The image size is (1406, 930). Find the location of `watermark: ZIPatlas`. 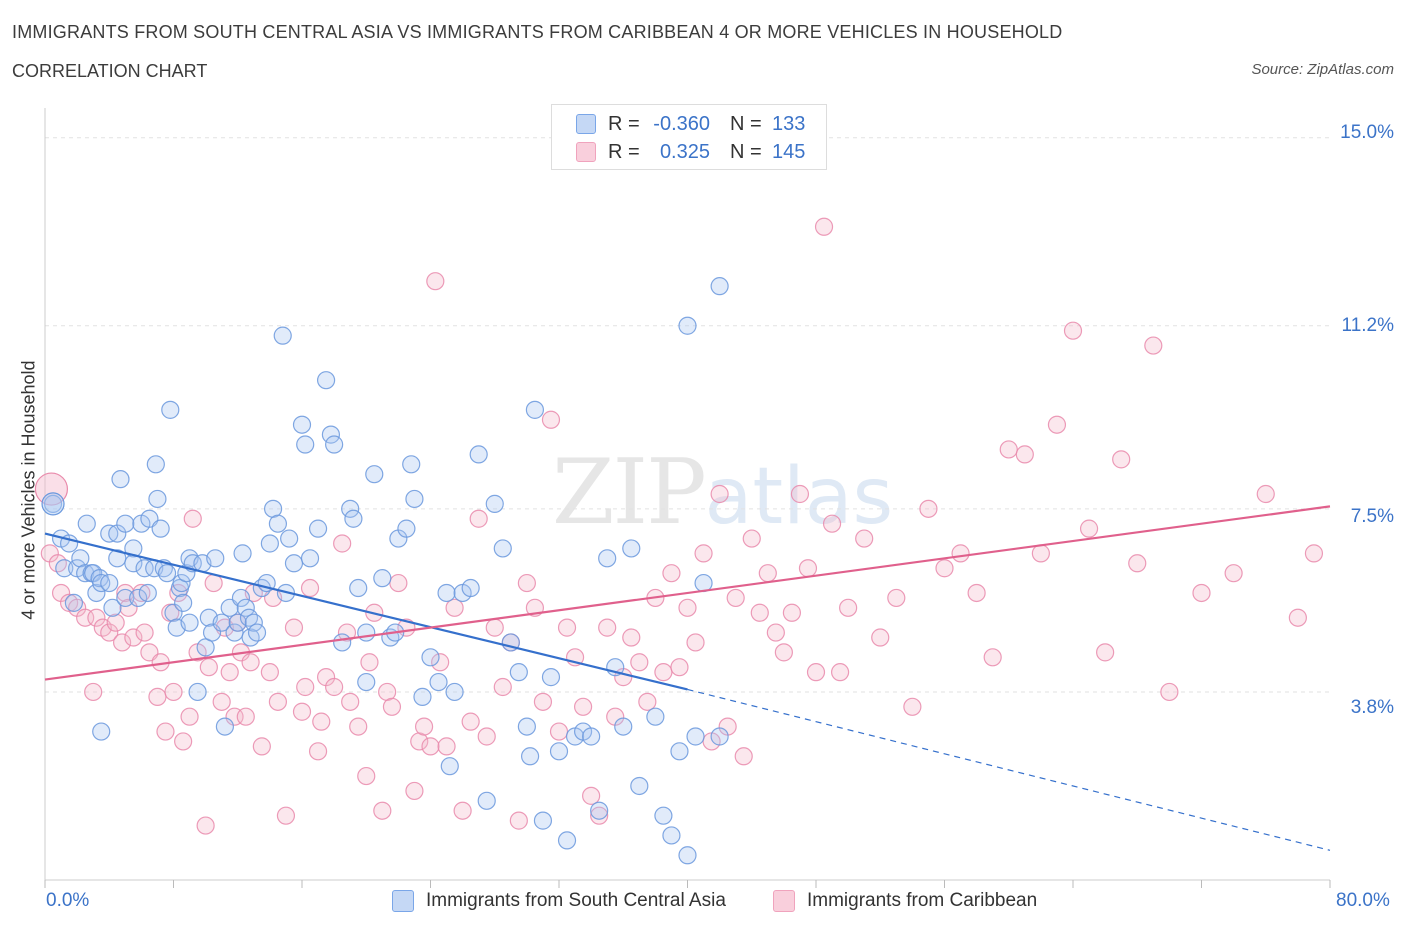

watermark: ZIPatlas is located at coordinates (722, 492).